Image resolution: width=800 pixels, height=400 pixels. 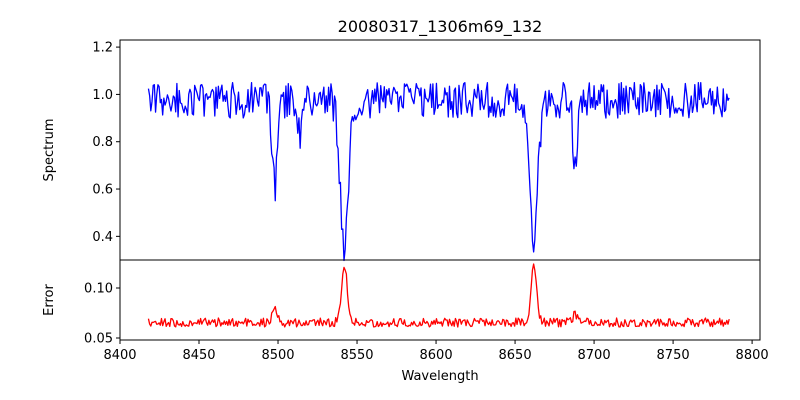 I want to click on x-tick-label: 8400, so click(x=119, y=355).